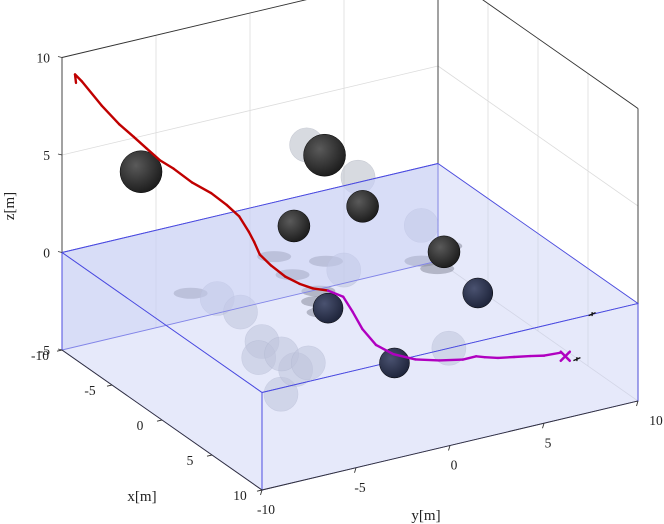 Image resolution: width=664 pixels, height=524 pixels. What do you see at coordinates (10, 206) in the screenshot?
I see `z-axis-label: z[m]` at bounding box center [10, 206].